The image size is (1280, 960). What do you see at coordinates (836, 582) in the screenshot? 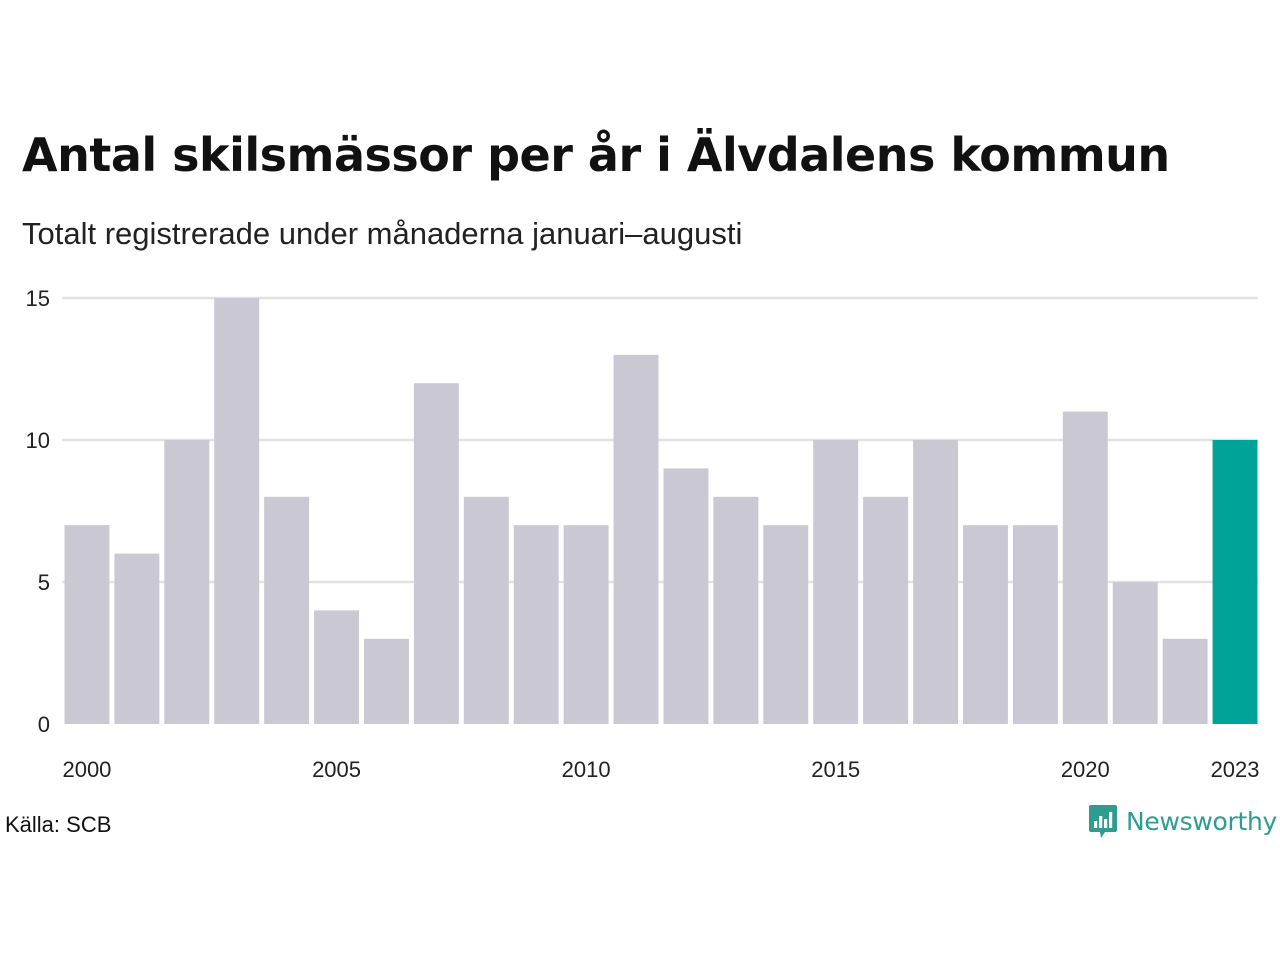
I see `bar-2015` at bounding box center [836, 582].